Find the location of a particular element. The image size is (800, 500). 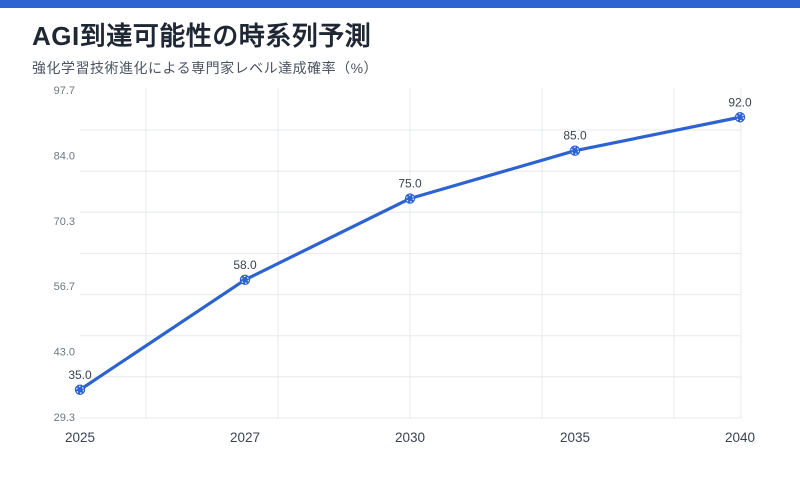

data-point-label: 35.0 is located at coordinates (80, 375).